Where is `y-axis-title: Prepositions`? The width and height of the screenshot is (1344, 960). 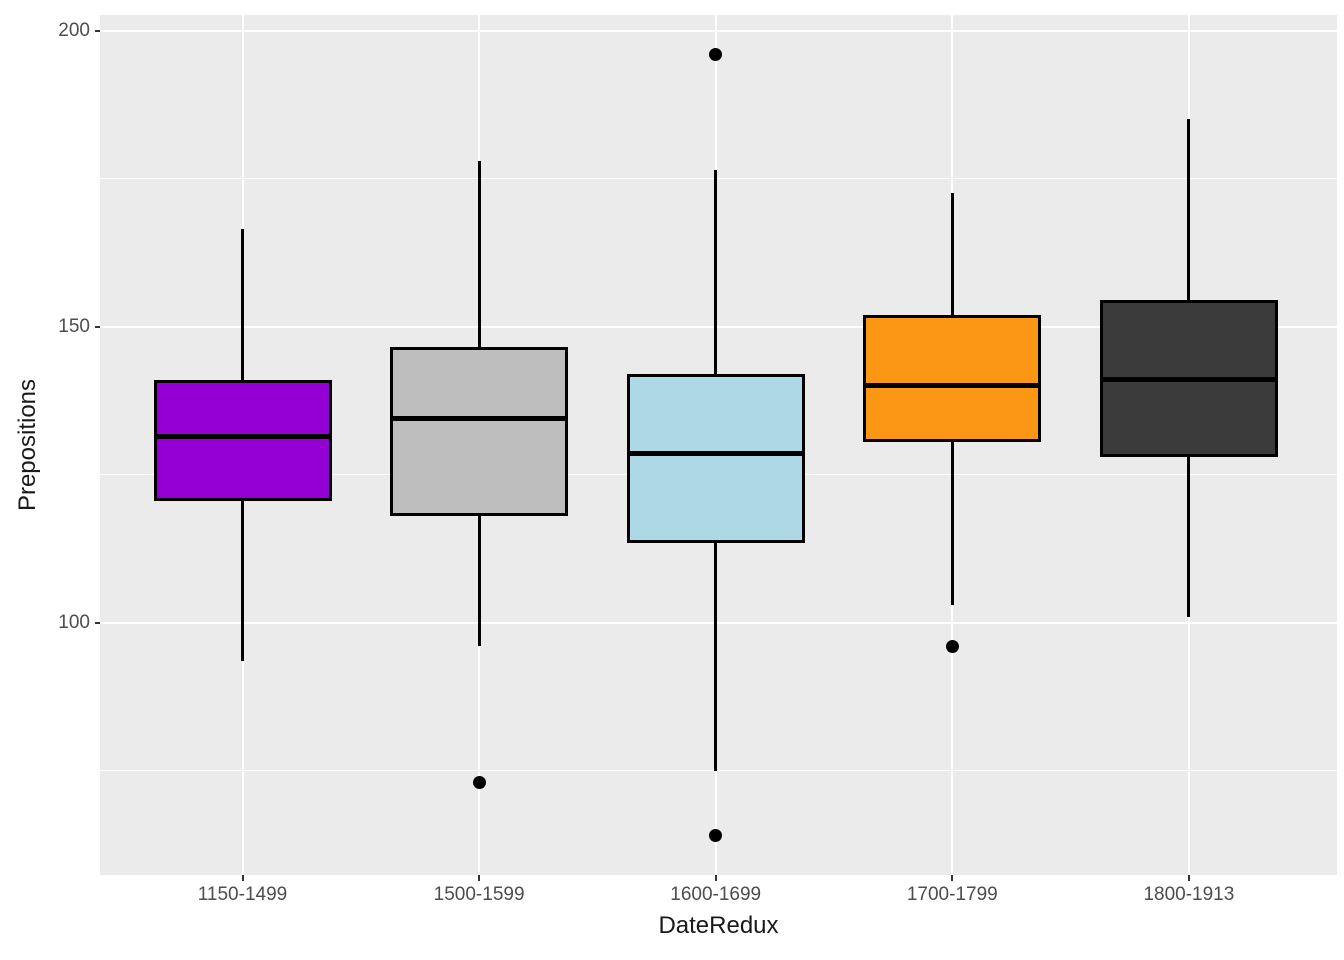 y-axis-title: Prepositions is located at coordinates (28, 445).